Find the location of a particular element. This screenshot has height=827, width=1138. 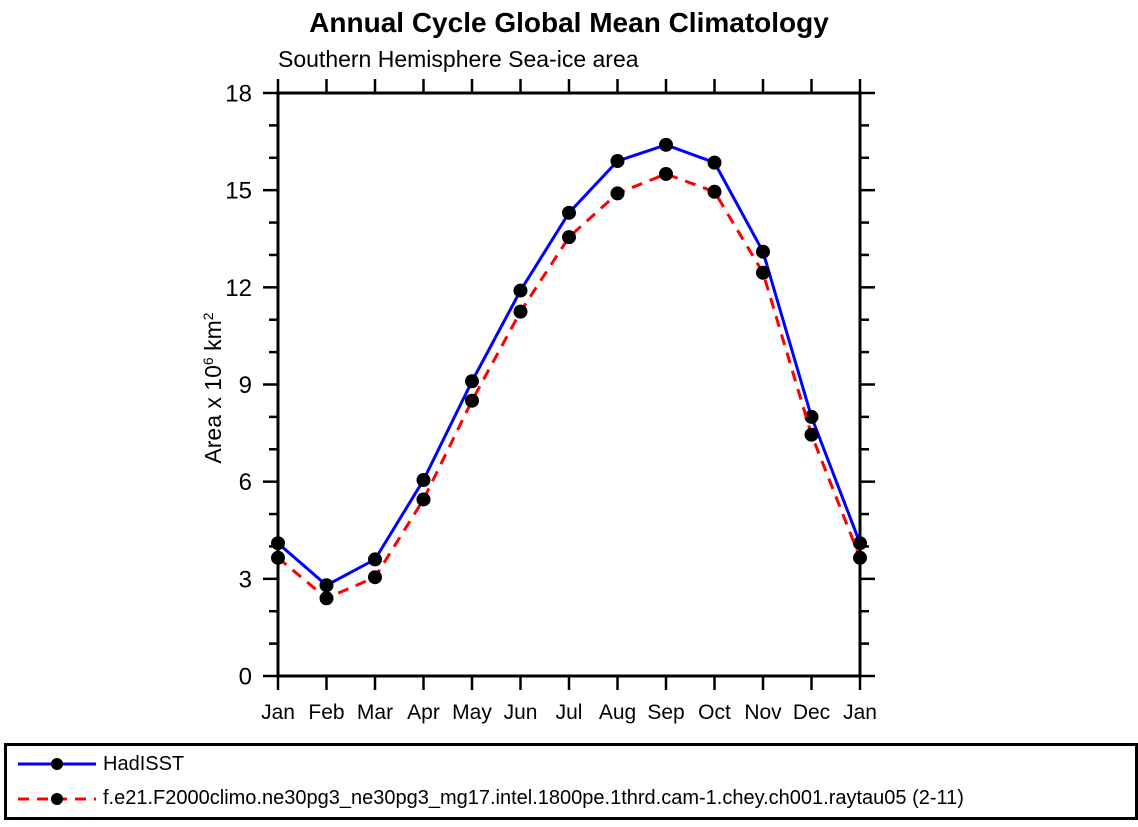

x-tick-label: Aug is located at coordinates (617, 712).